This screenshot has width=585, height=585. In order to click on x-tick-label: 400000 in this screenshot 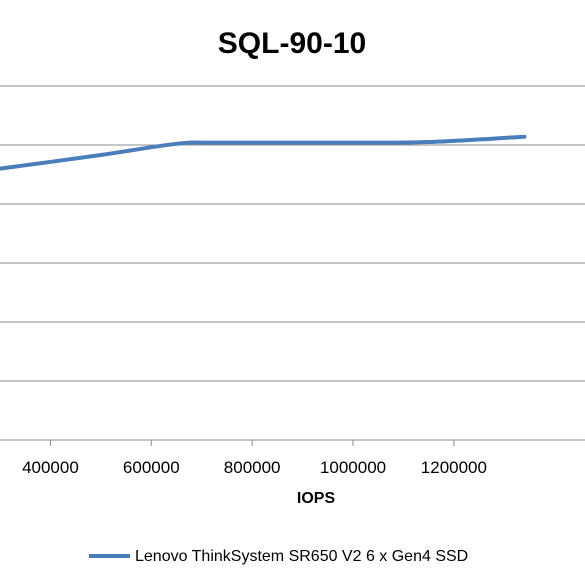, I will do `click(50, 467)`.